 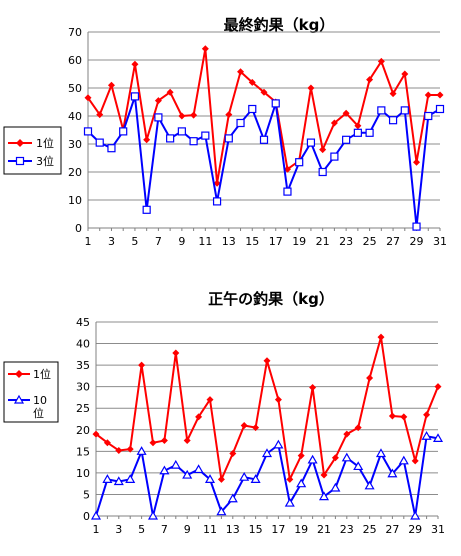 What do you see at coordinates (83, 408) in the screenshot?
I see `y-tick-label: 25` at bounding box center [83, 408].